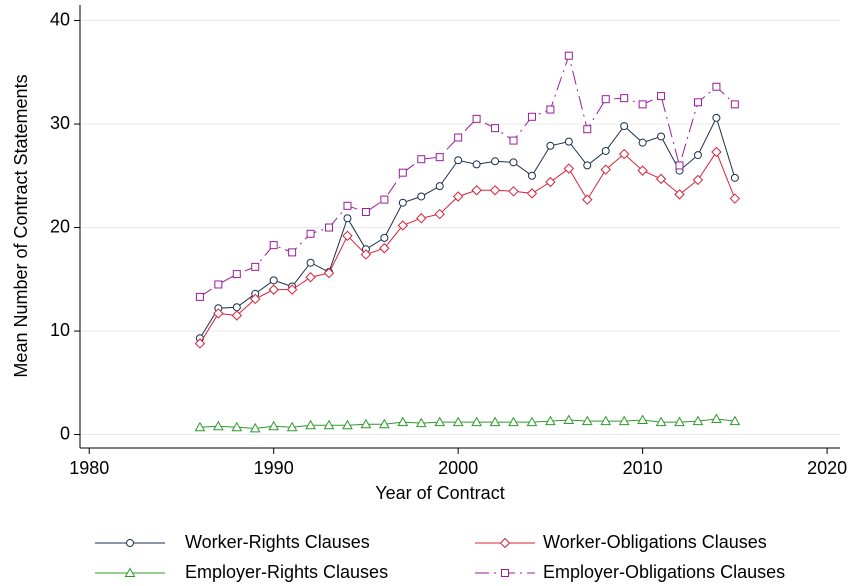 This screenshot has width=856, height=586. I want to click on x-tick-label: 1980, so click(89, 468).